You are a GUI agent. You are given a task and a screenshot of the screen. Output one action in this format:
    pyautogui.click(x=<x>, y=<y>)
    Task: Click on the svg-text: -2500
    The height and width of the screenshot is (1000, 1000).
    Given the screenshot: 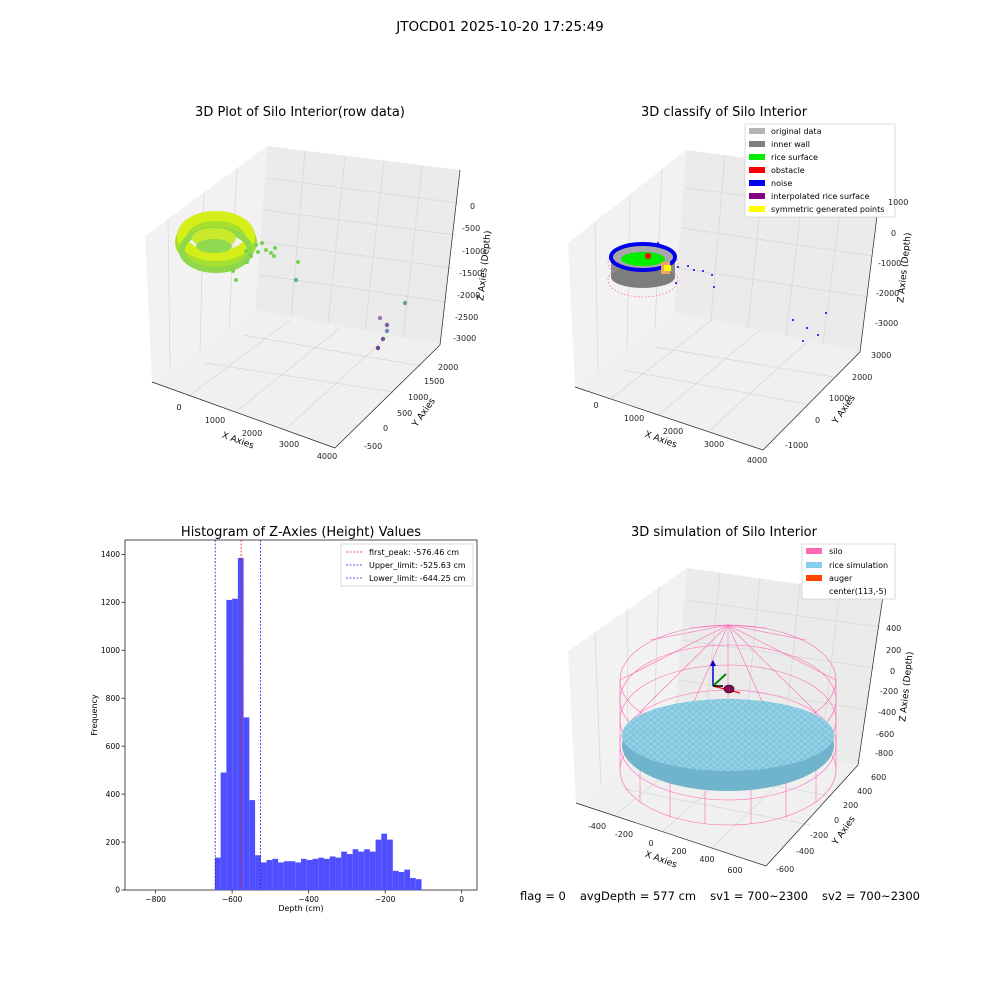 What is the action you would take?
    pyautogui.click(x=466, y=317)
    